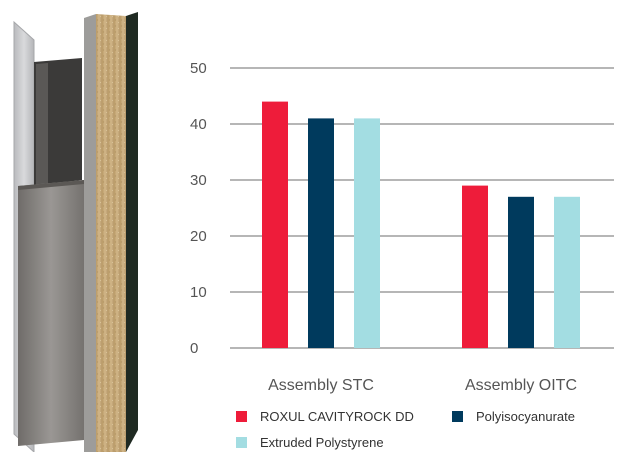 The image size is (637, 452). Describe the element at coordinates (521, 385) in the screenshot. I see `category-label: Assembly OITC` at that location.